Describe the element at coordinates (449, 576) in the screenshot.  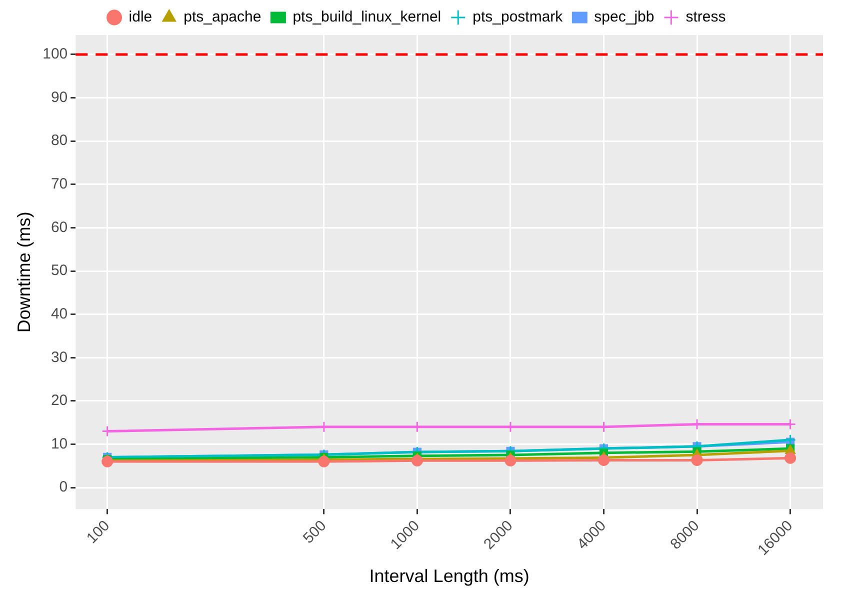
I see `x-axis-title: Interval Length (ms)` at that location.